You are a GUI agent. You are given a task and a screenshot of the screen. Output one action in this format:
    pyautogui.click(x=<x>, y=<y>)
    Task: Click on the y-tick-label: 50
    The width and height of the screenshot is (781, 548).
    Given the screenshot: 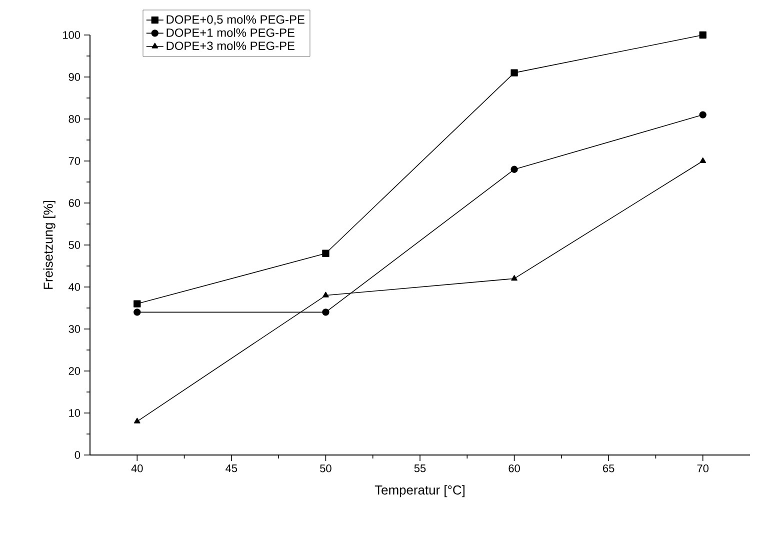 What is the action you would take?
    pyautogui.click(x=74, y=245)
    